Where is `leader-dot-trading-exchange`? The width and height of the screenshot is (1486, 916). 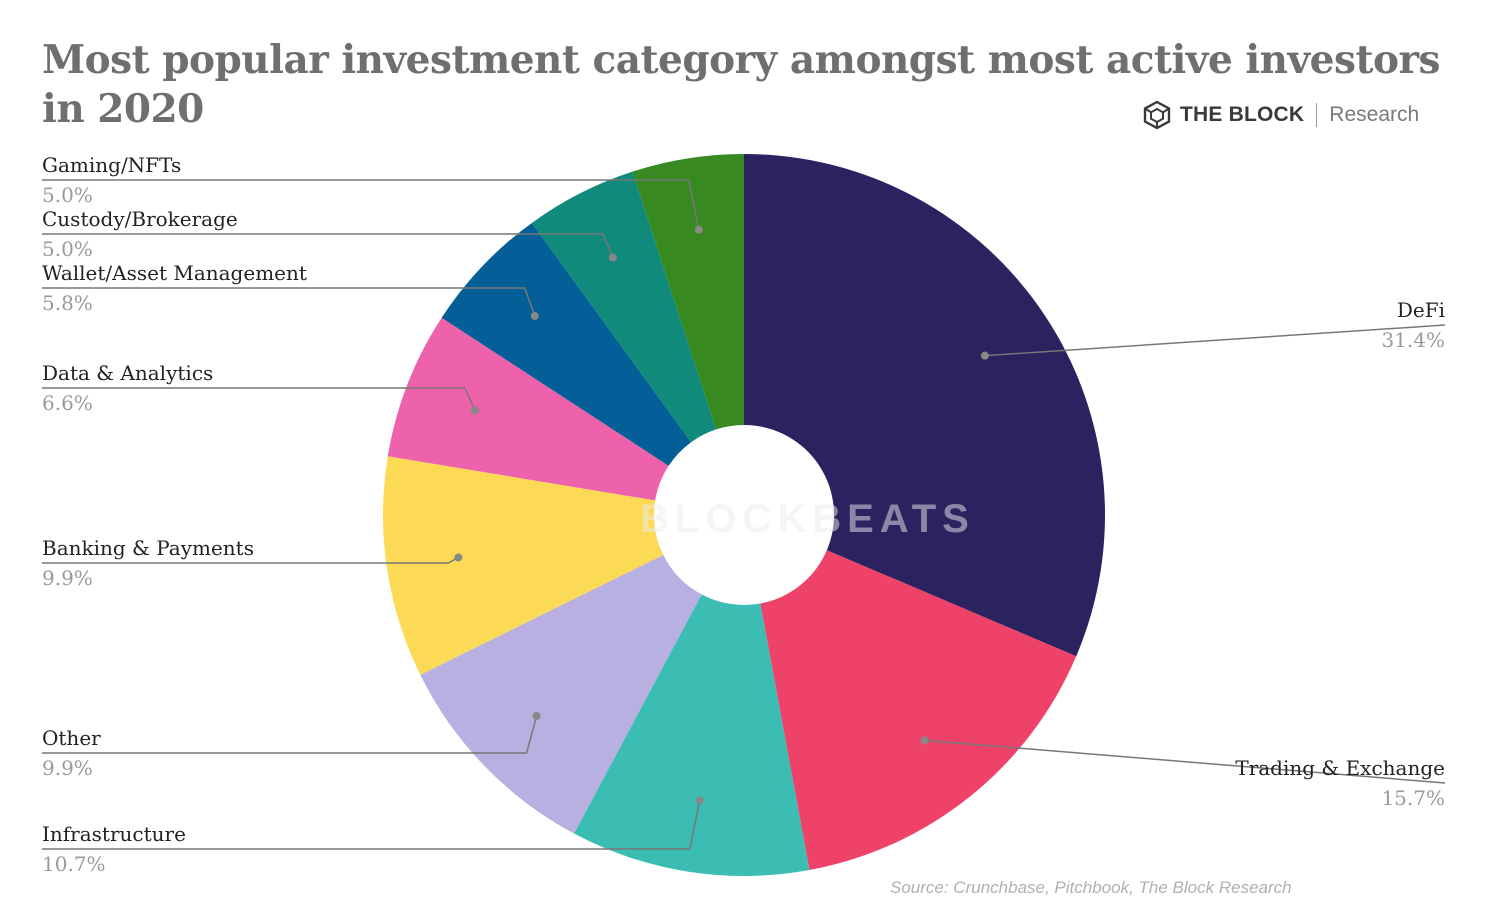
leader-dot-trading-exchange is located at coordinates (924, 740).